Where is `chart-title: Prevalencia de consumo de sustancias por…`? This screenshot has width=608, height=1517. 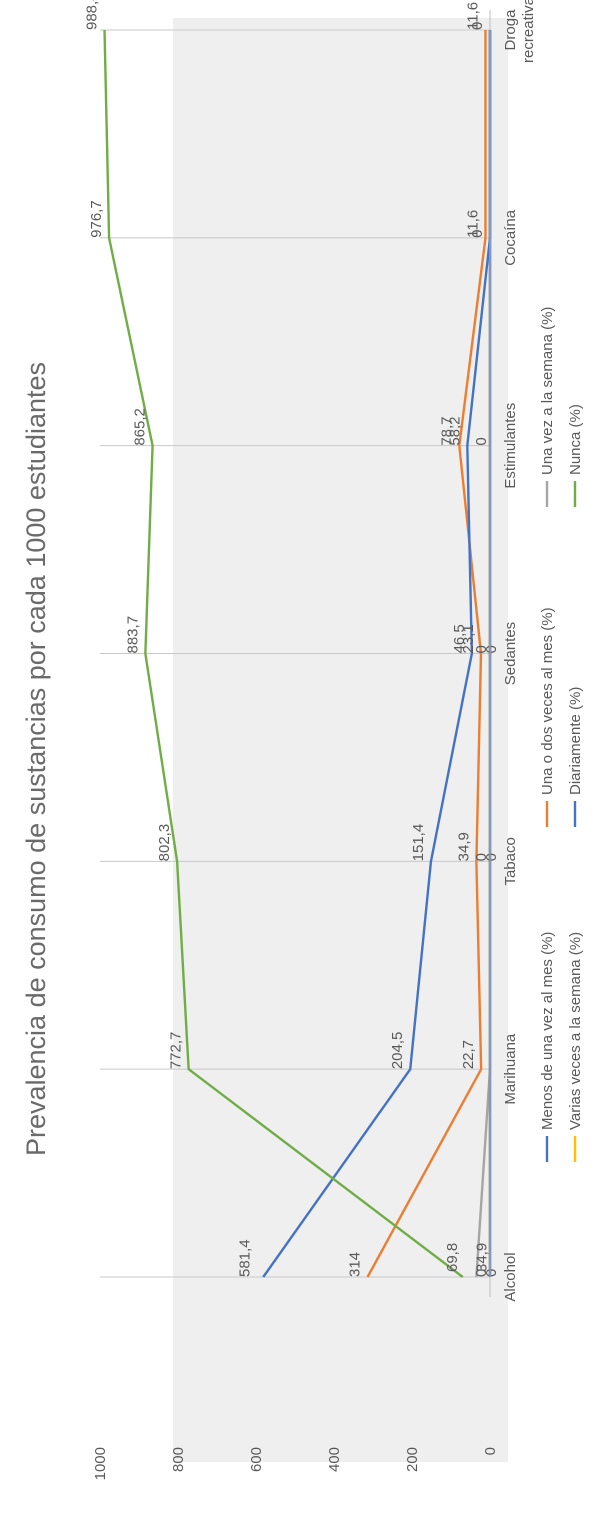
chart-title: Prevalencia de consumo de sustancias por… is located at coordinates (36, 759).